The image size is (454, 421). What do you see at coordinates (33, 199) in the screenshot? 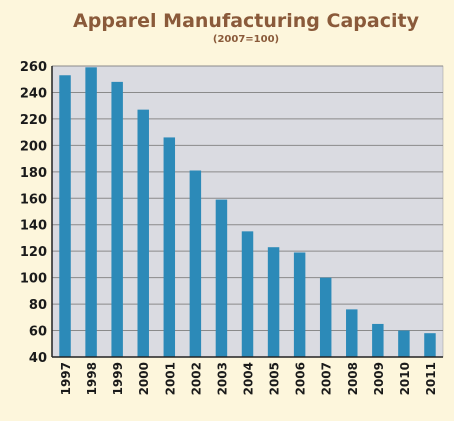
I see `y-tick-label: 160` at bounding box center [33, 199].